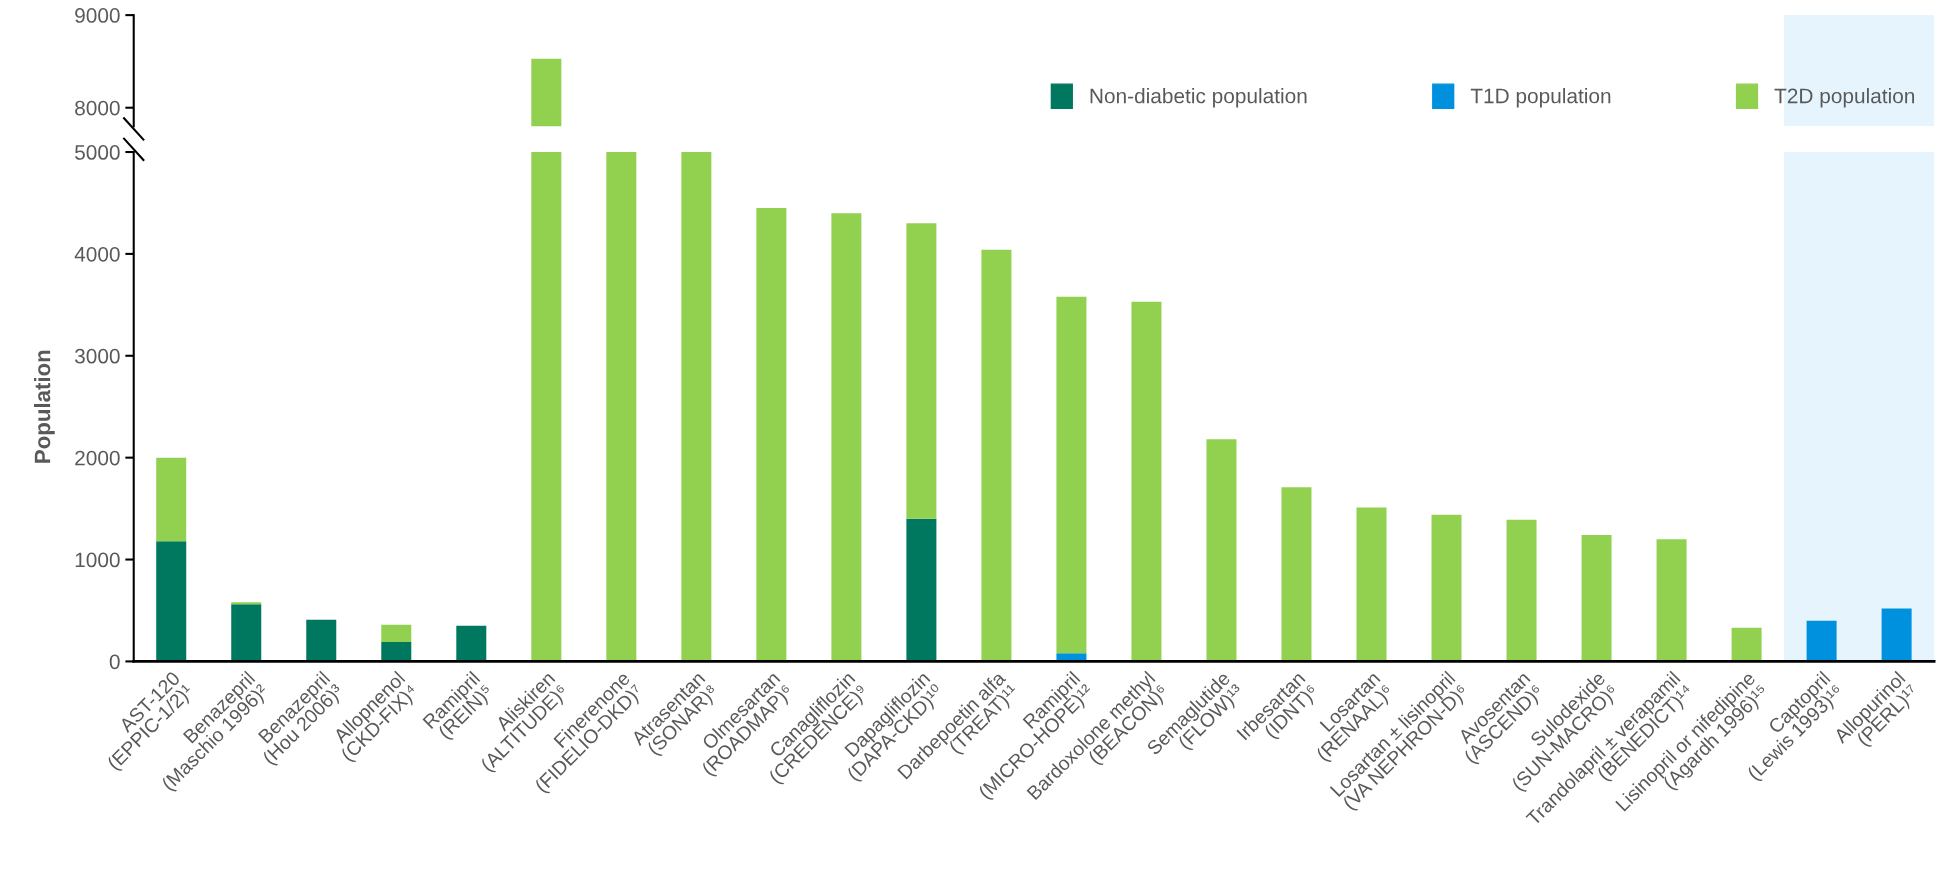  What do you see at coordinates (114, 662) in the screenshot?
I see `y-tick-label: 0` at bounding box center [114, 662].